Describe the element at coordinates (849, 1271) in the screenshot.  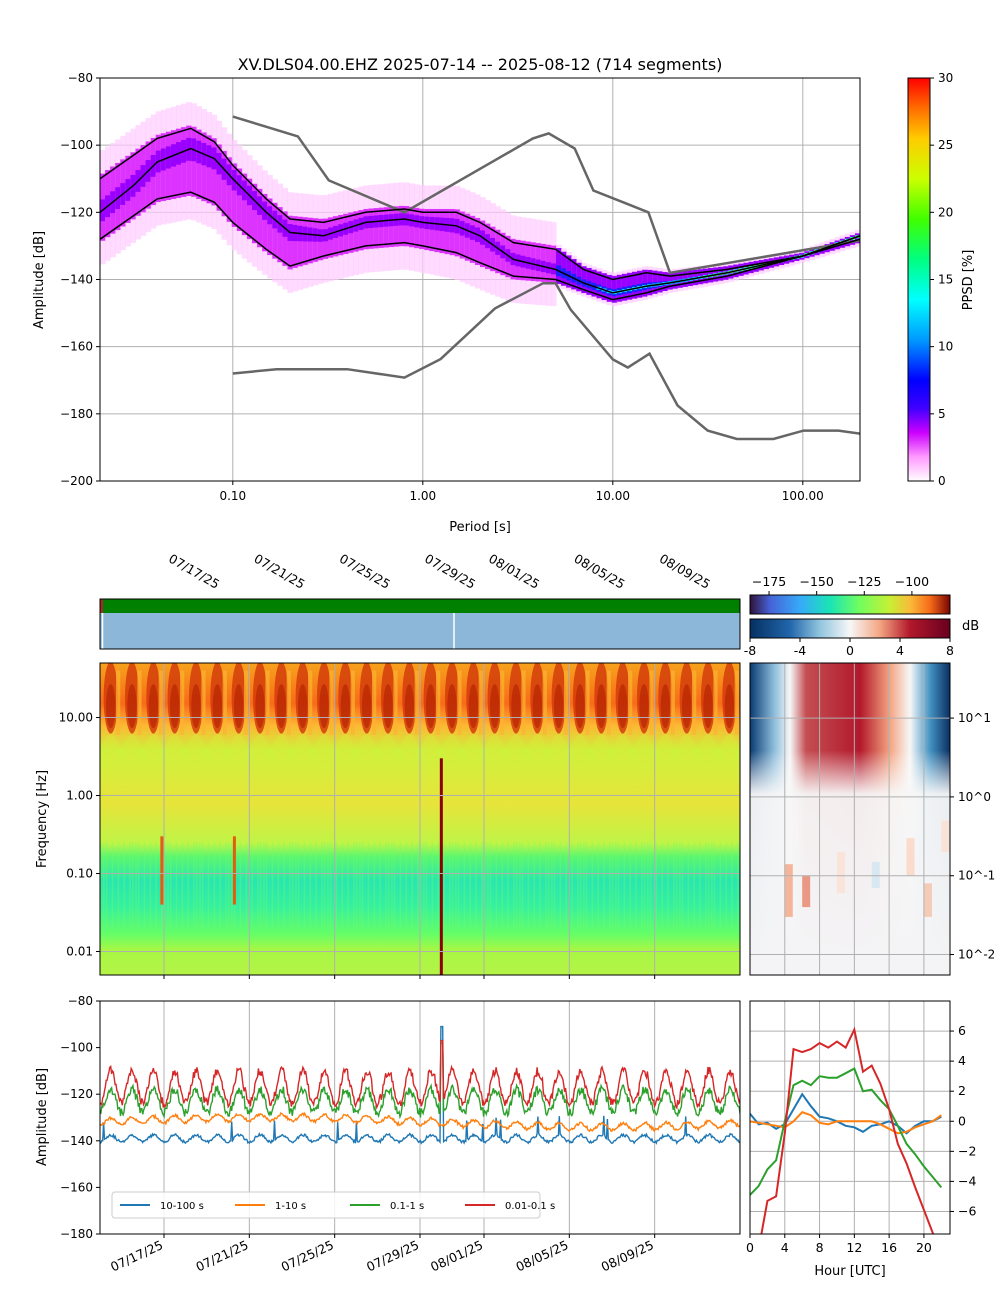
I see `band-diurnal-xlabel: Hour [UTC]` at that location.